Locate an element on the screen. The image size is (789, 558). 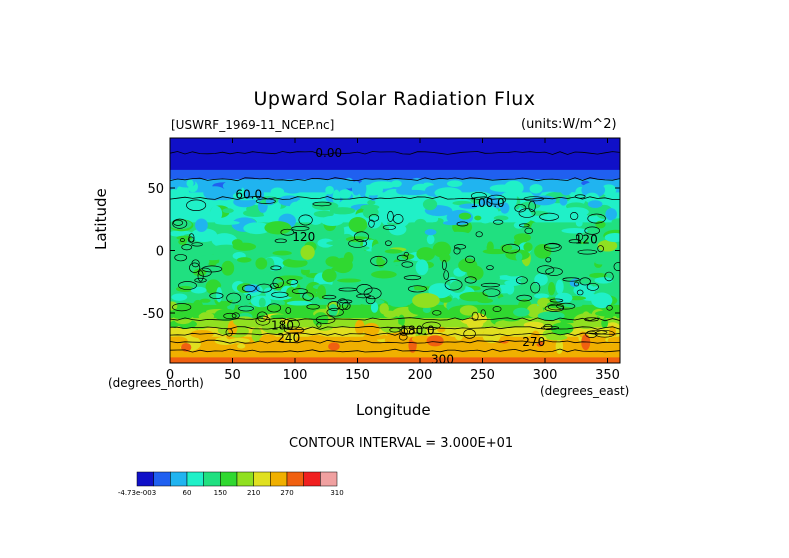
contour-label: 270 is located at coordinates (533, 342).